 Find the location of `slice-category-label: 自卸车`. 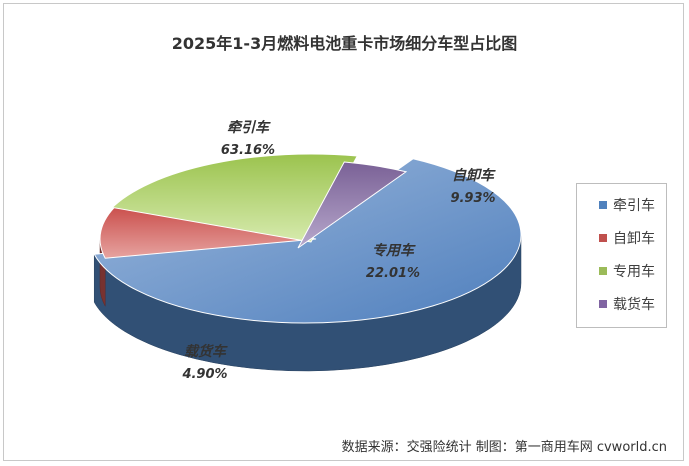

slice-category-label: 自卸车 is located at coordinates (474, 175).